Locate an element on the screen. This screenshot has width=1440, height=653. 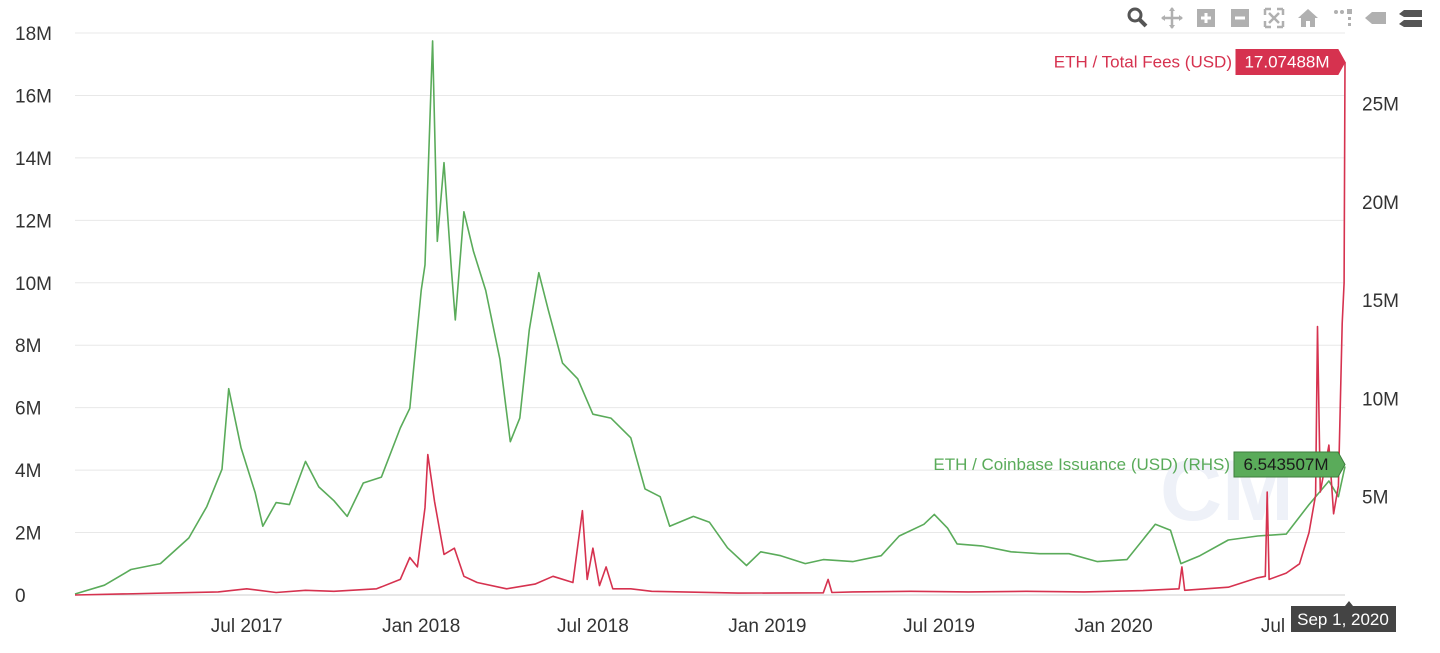
zoom-out-icon is located at coordinates (1240, 18).